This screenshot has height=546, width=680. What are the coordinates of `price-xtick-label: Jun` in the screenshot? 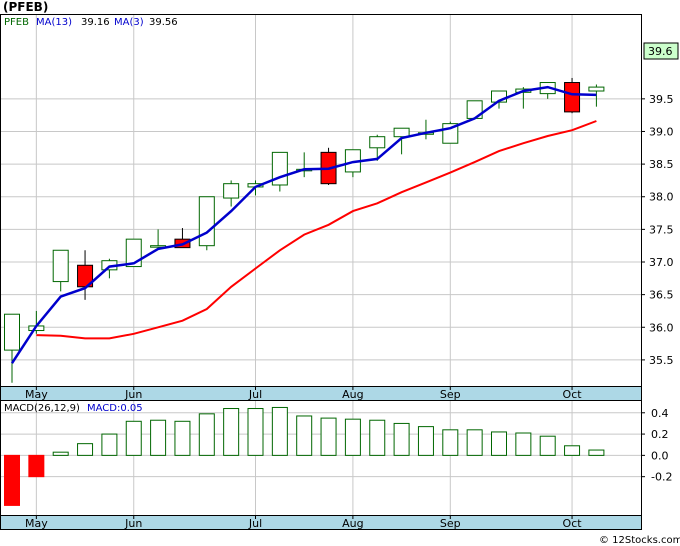 It's located at (133, 394).